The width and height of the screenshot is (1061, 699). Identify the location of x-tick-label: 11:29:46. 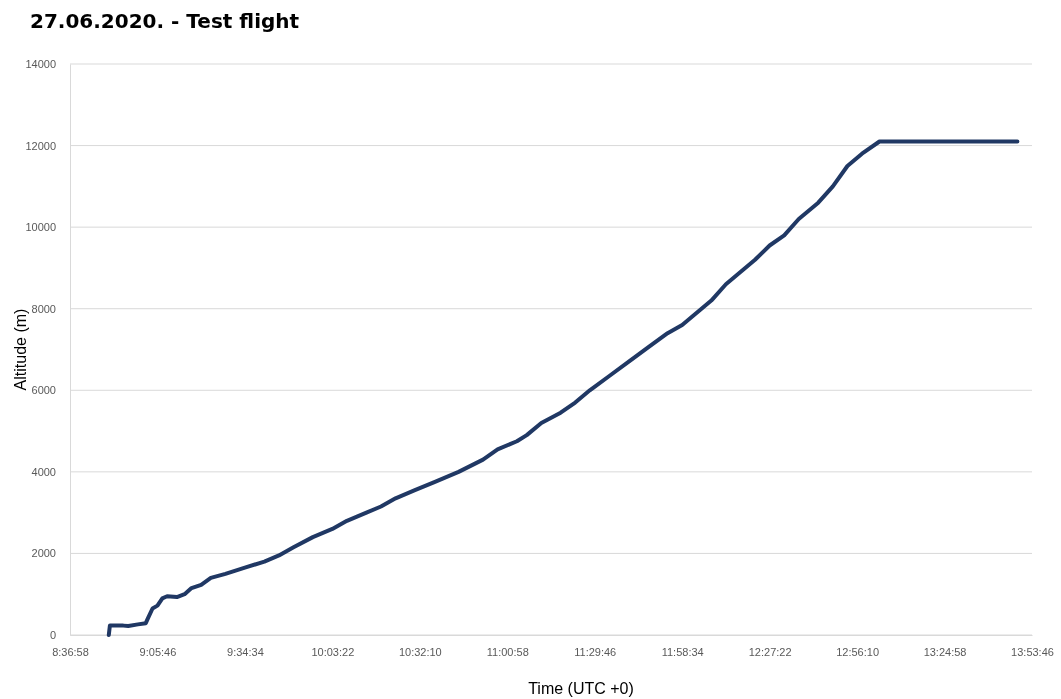
(595, 651).